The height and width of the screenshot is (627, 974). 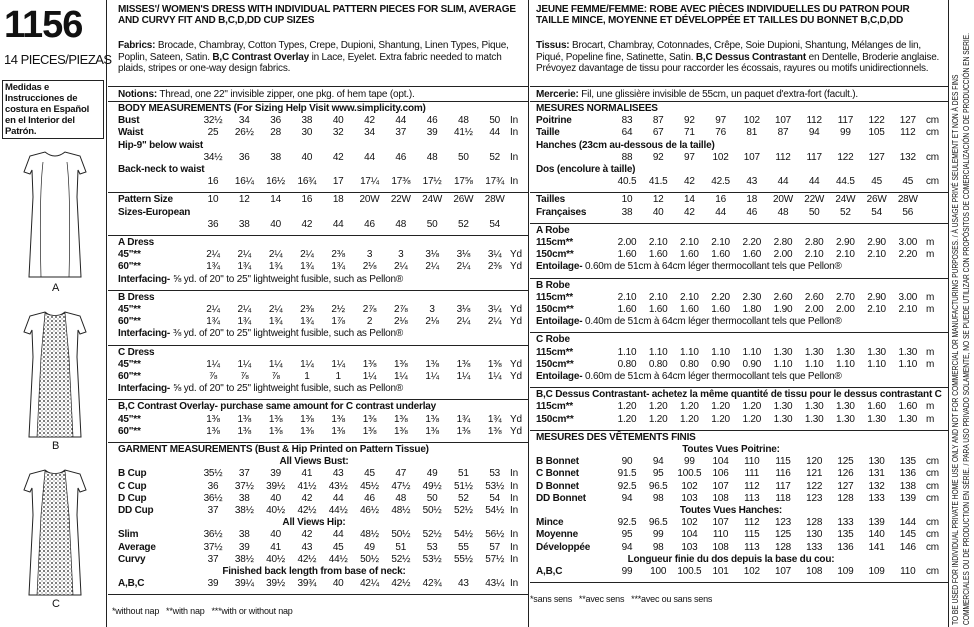 I want to click on cell: 103, so click(x=689, y=498).